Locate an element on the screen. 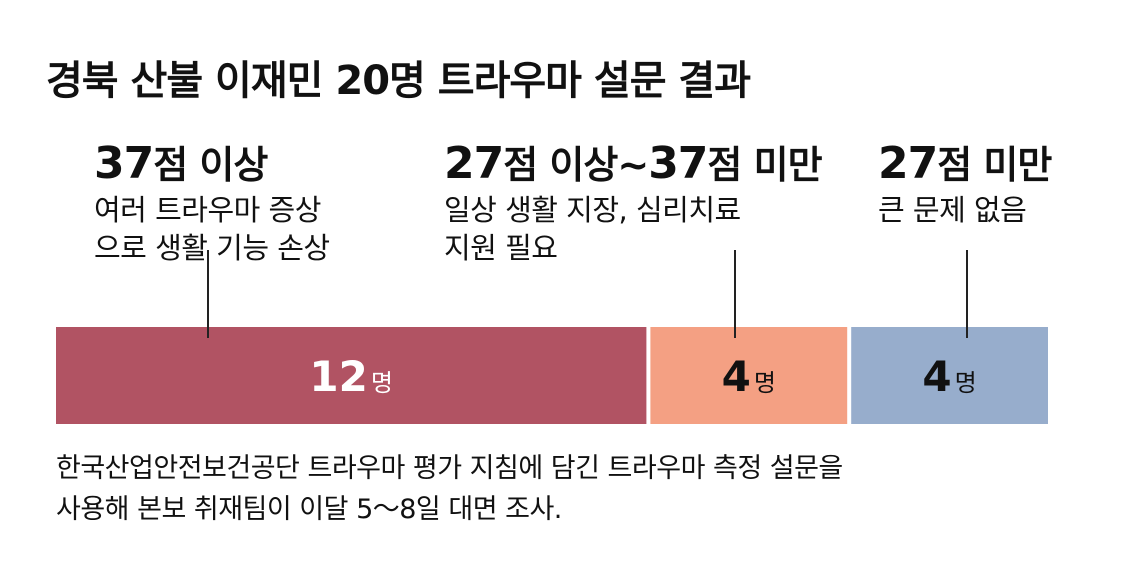 The image size is (1134, 568). bar-value-label-severe: 12 명 is located at coordinates (351, 376).